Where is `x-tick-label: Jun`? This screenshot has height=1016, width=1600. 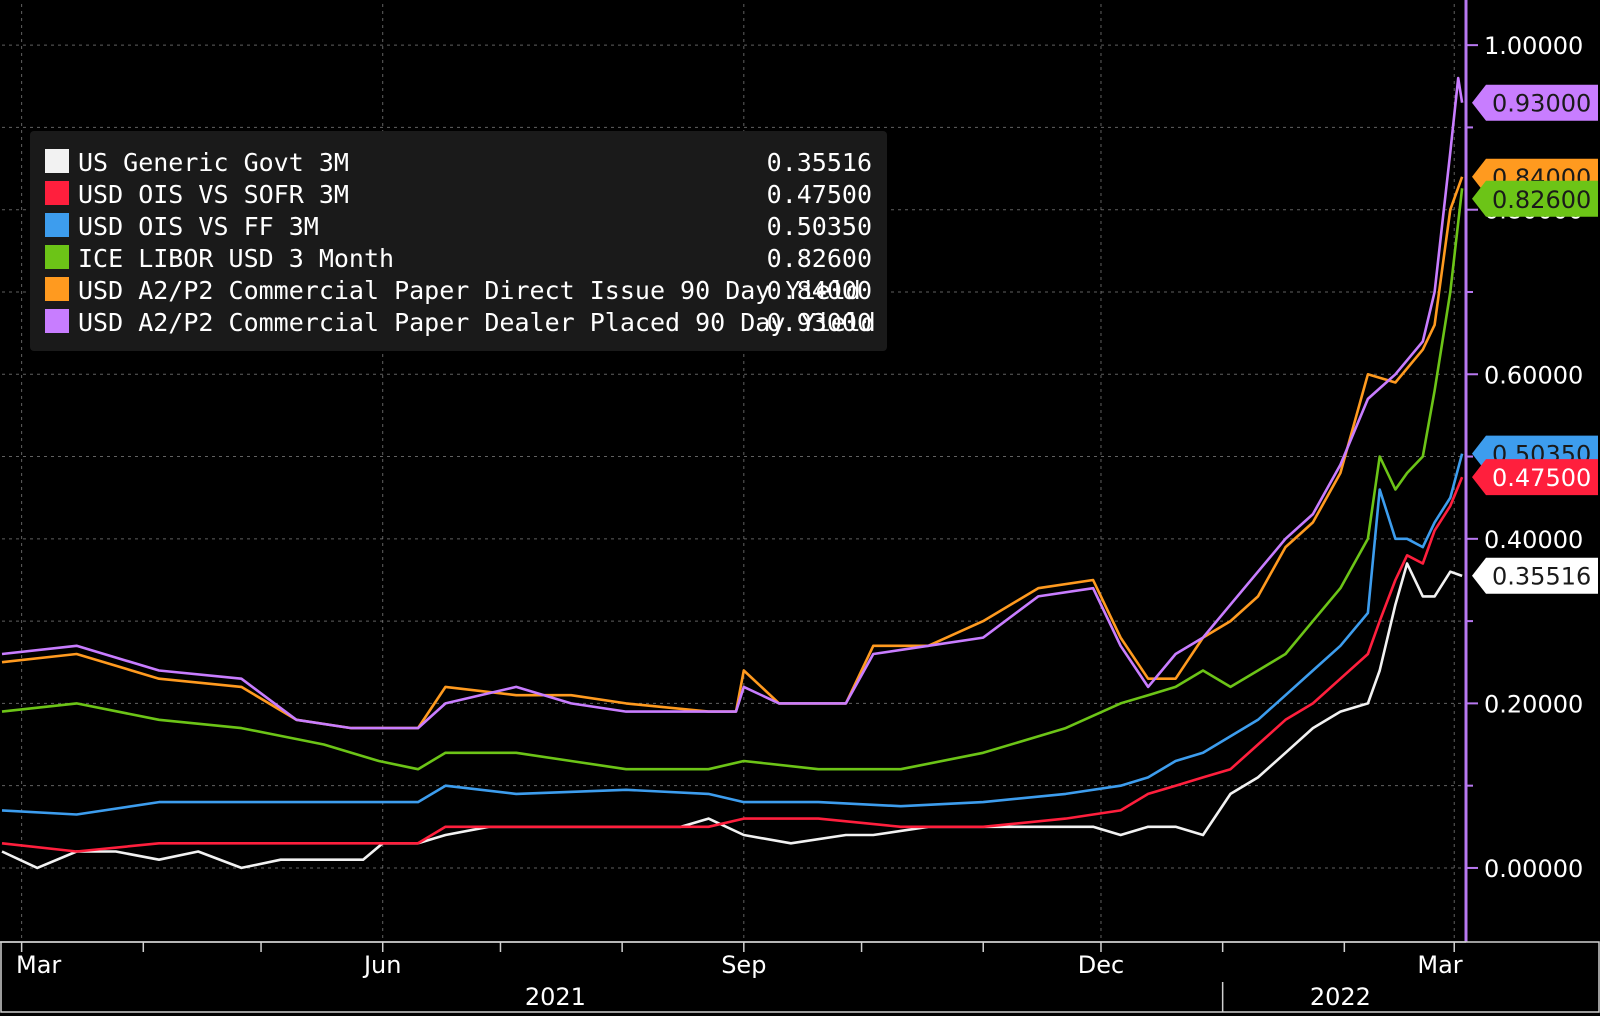
x-tick-label: Jun is located at coordinates (382, 965).